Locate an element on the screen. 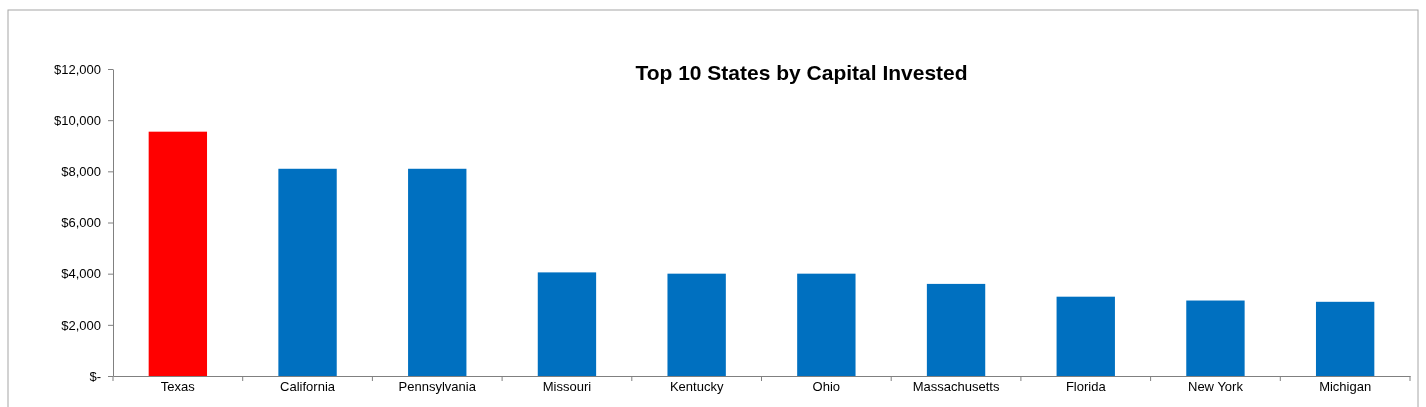 The width and height of the screenshot is (1426, 407). x-tick-label: Ohio is located at coordinates (826, 386).